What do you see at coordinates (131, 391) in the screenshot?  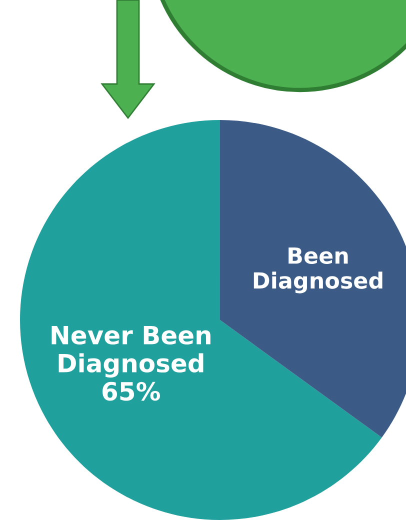 I see `data-label: 65%` at bounding box center [131, 391].